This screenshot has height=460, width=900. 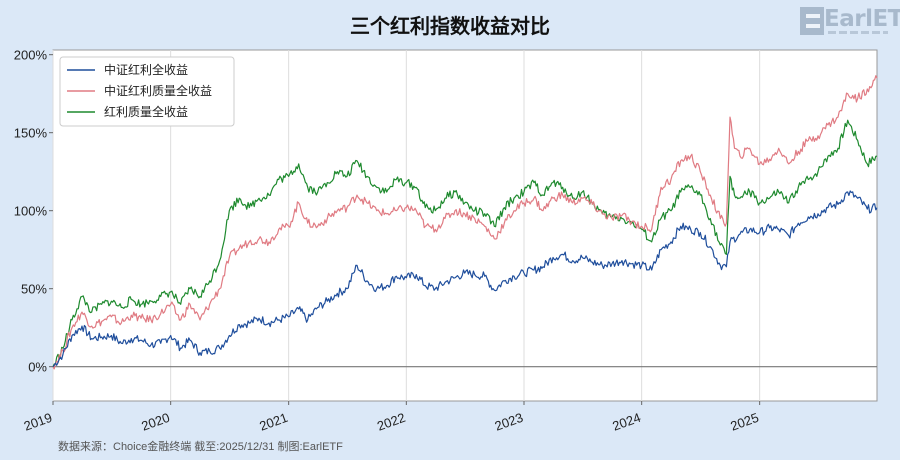 What do you see at coordinates (155, 422) in the screenshot?
I see `x-tick-label: 2020` at bounding box center [155, 422].